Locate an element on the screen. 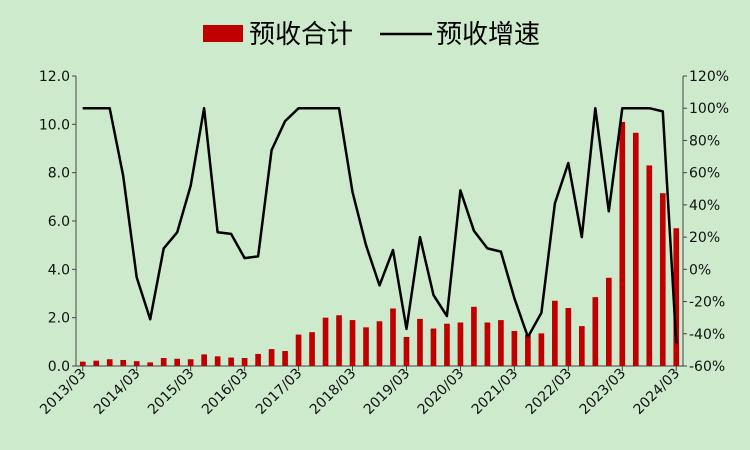 The width and height of the screenshot is (750, 450). x-tick-label: 2022/03 is located at coordinates (549, 392).